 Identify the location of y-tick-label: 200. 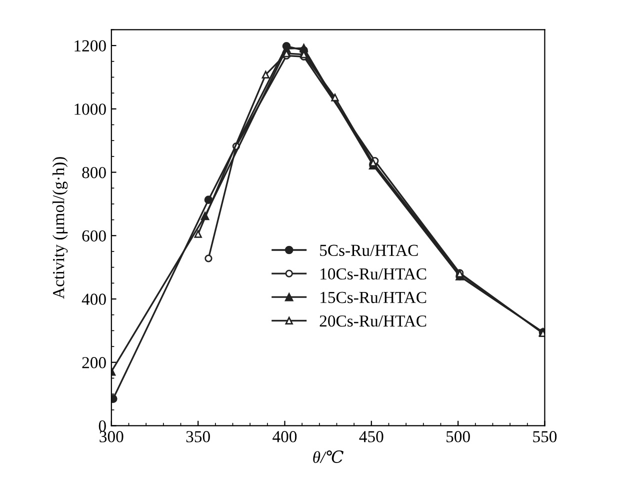
(94, 362).